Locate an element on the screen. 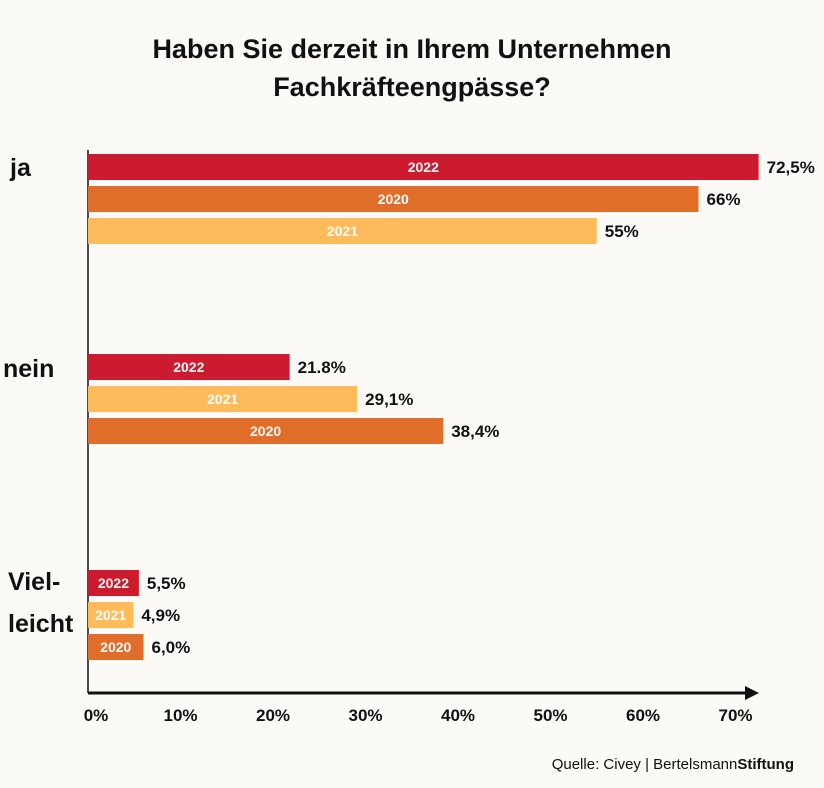 This screenshot has height=788, width=824. bar-value-label: 6,0% is located at coordinates (171, 647).